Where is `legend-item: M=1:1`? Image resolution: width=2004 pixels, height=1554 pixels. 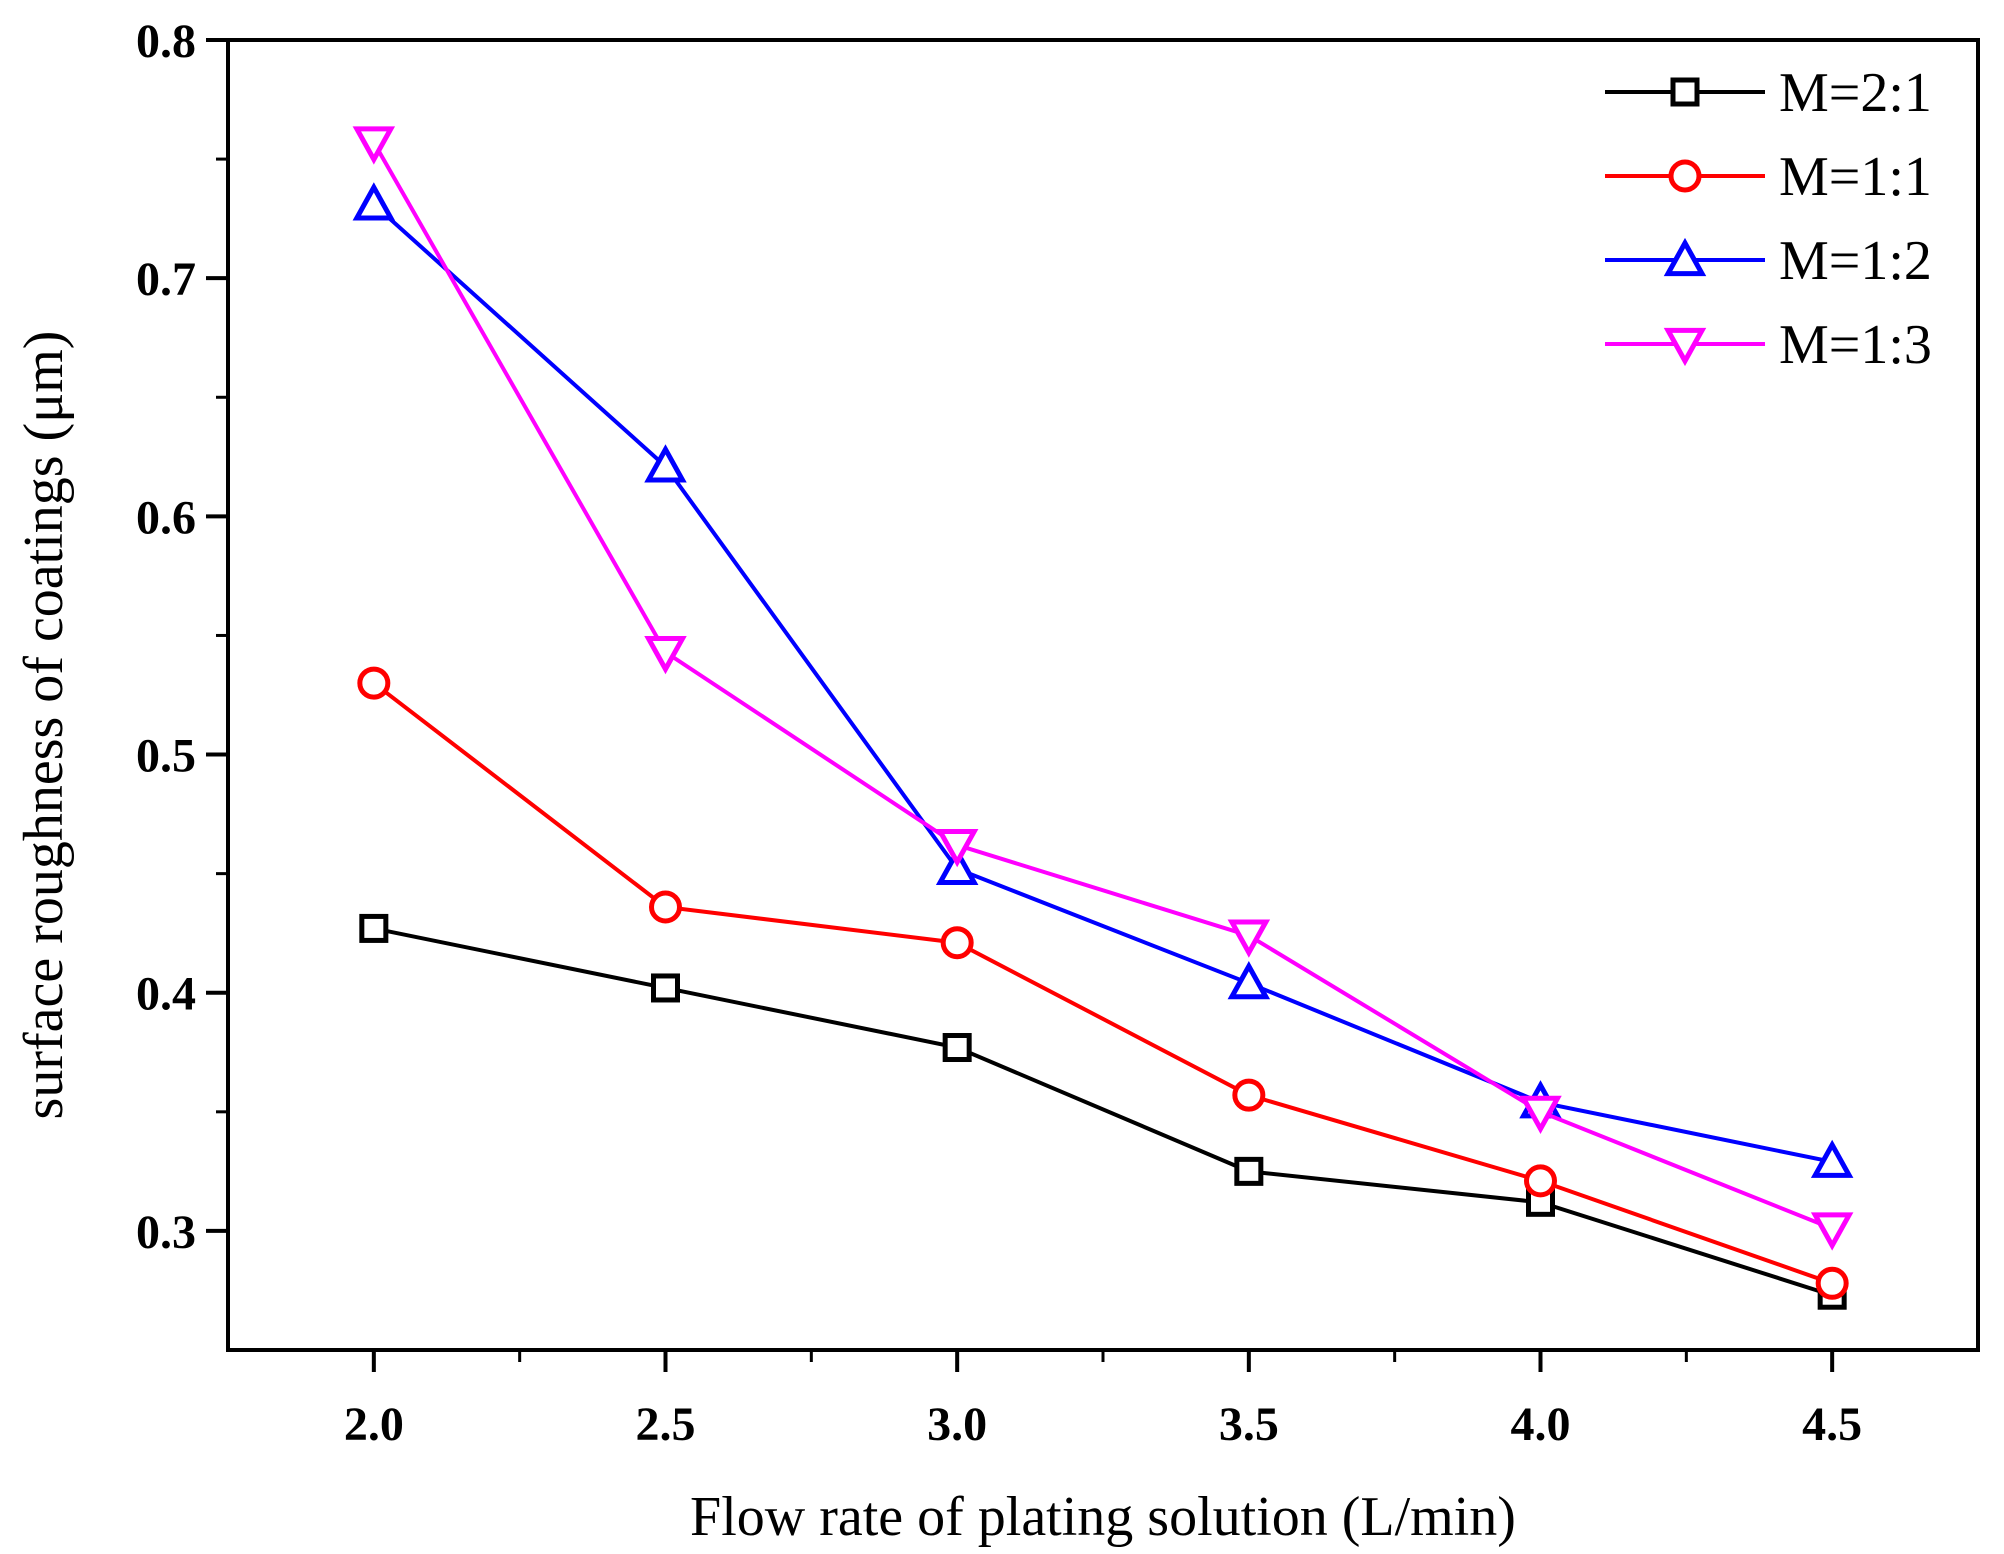
legend-item: M=1:1 is located at coordinates (1768, 177).